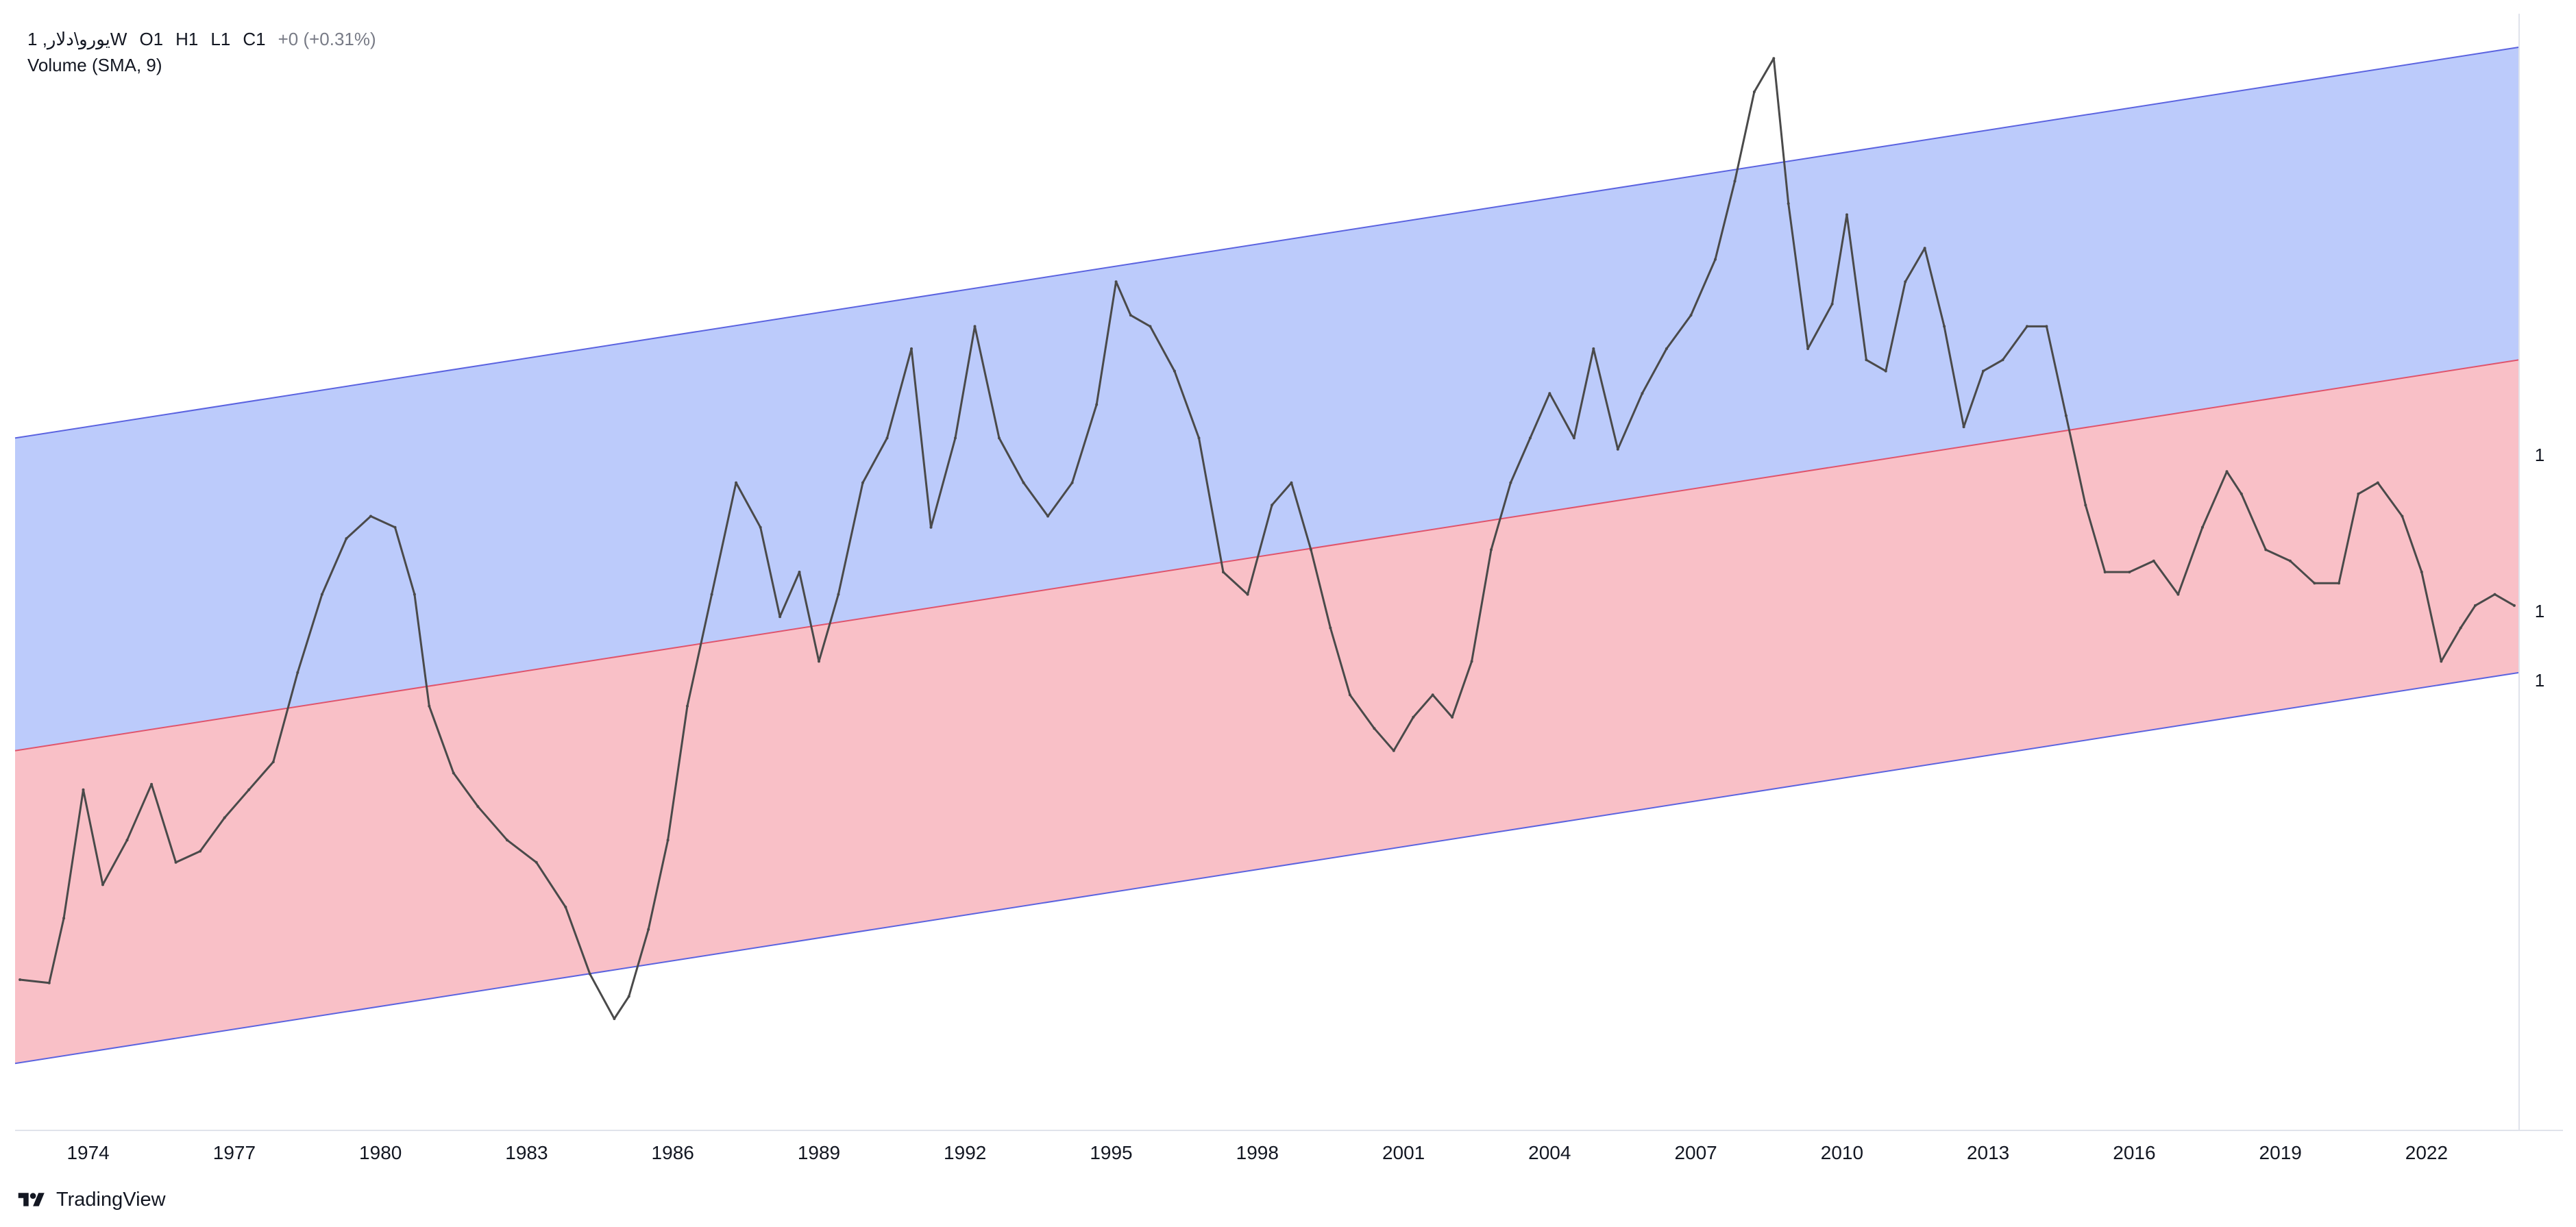 Image resolution: width=2576 pixels, height=1227 pixels. Describe the element at coordinates (32, 1199) in the screenshot. I see `tradingview-logo-icon` at that location.